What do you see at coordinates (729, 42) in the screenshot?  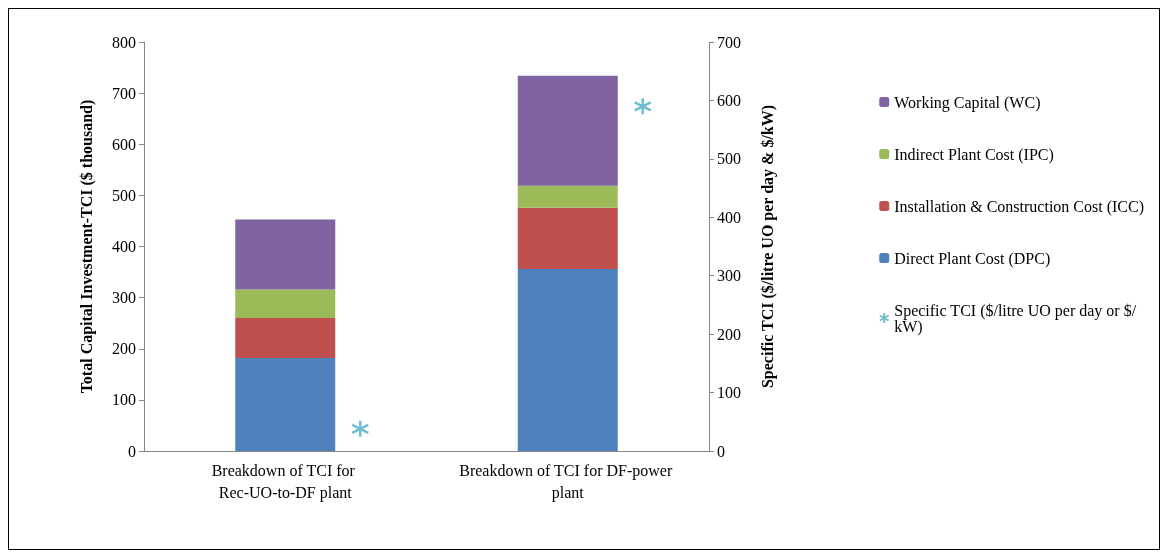 I see `y2-tick-label: 700` at bounding box center [729, 42].